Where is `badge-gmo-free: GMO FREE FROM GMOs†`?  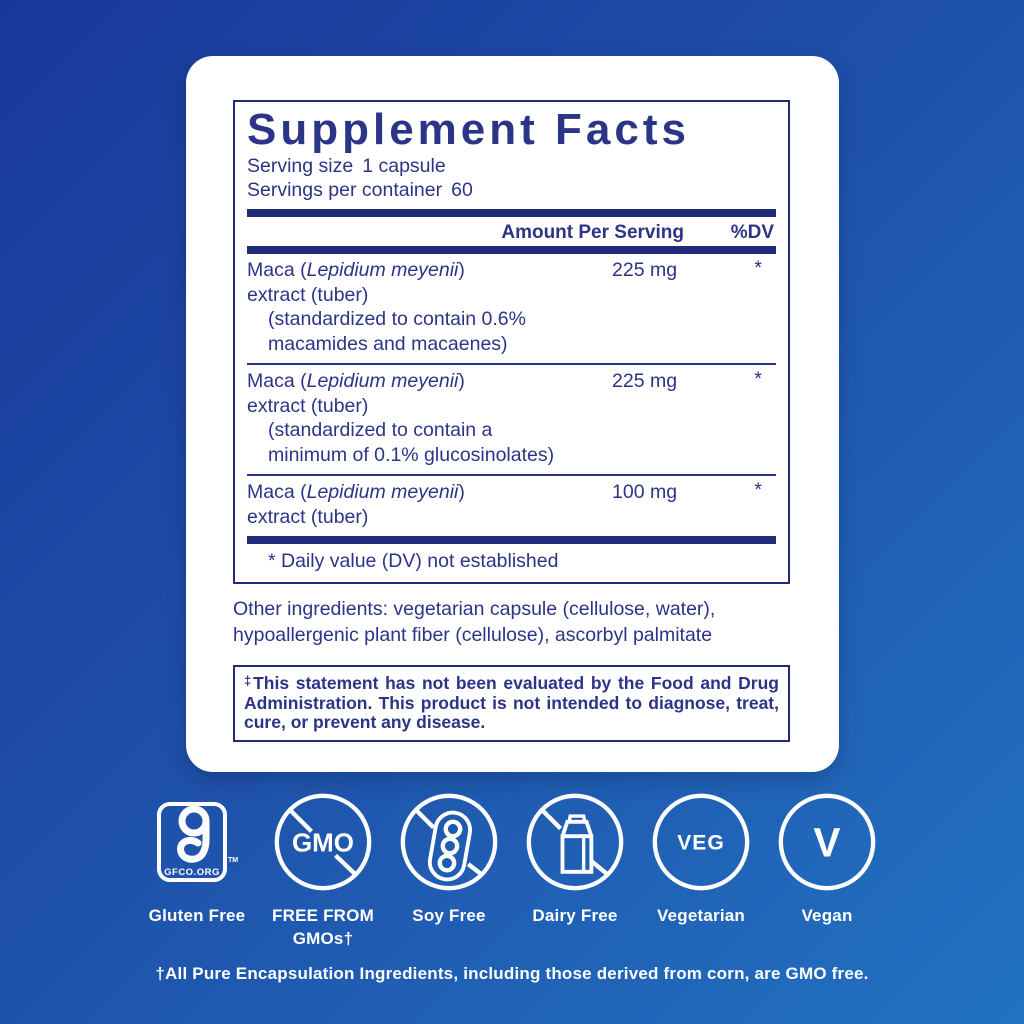 badge-gmo-free: GMO FREE FROM GMOs† is located at coordinates (323, 870).